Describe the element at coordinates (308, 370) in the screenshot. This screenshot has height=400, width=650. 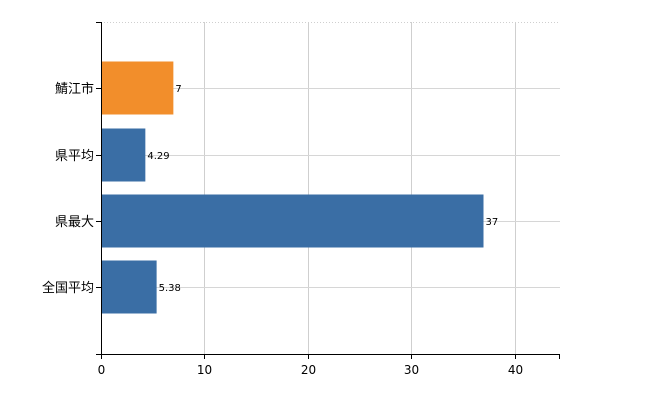
I see `x-tick-label-20: 20` at that location.